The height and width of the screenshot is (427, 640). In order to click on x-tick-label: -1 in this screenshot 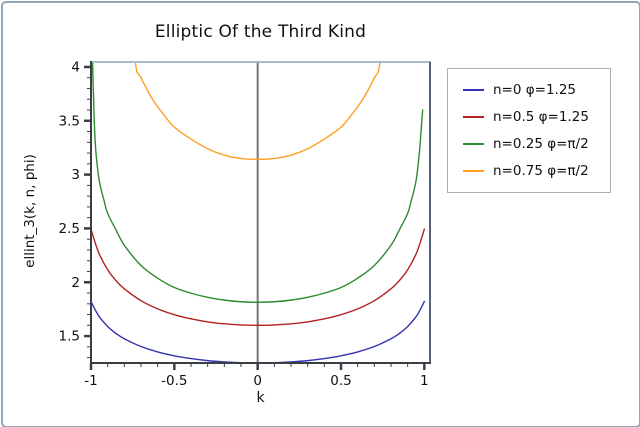, I will do `click(90, 381)`.